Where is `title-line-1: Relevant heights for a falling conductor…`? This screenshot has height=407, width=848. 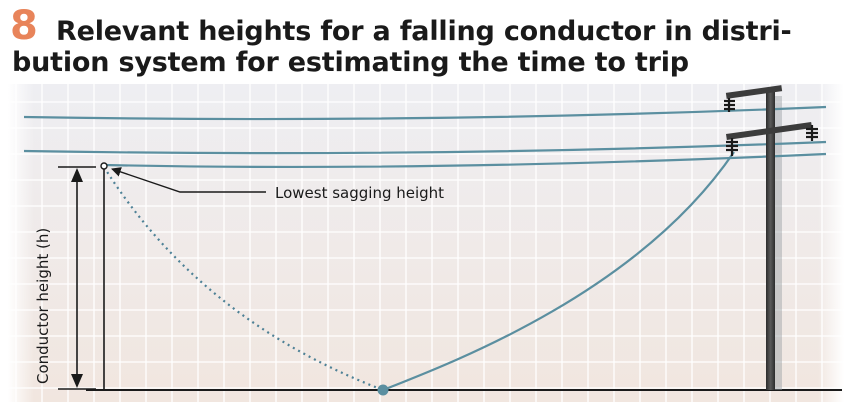
title-line-1: Relevant heights for a falling conductor… is located at coordinates (424, 31).